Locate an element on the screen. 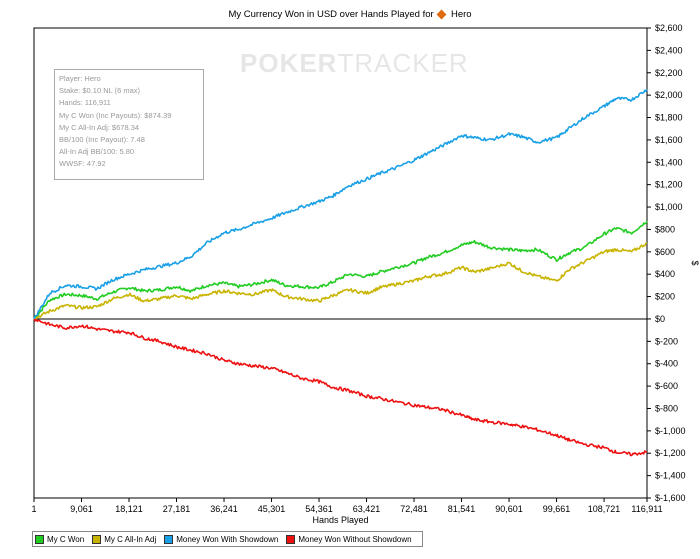 Image resolution: width=700 pixels, height=559 pixels. legend-item-with-showdown: Money Won With Showdown is located at coordinates (221, 539).